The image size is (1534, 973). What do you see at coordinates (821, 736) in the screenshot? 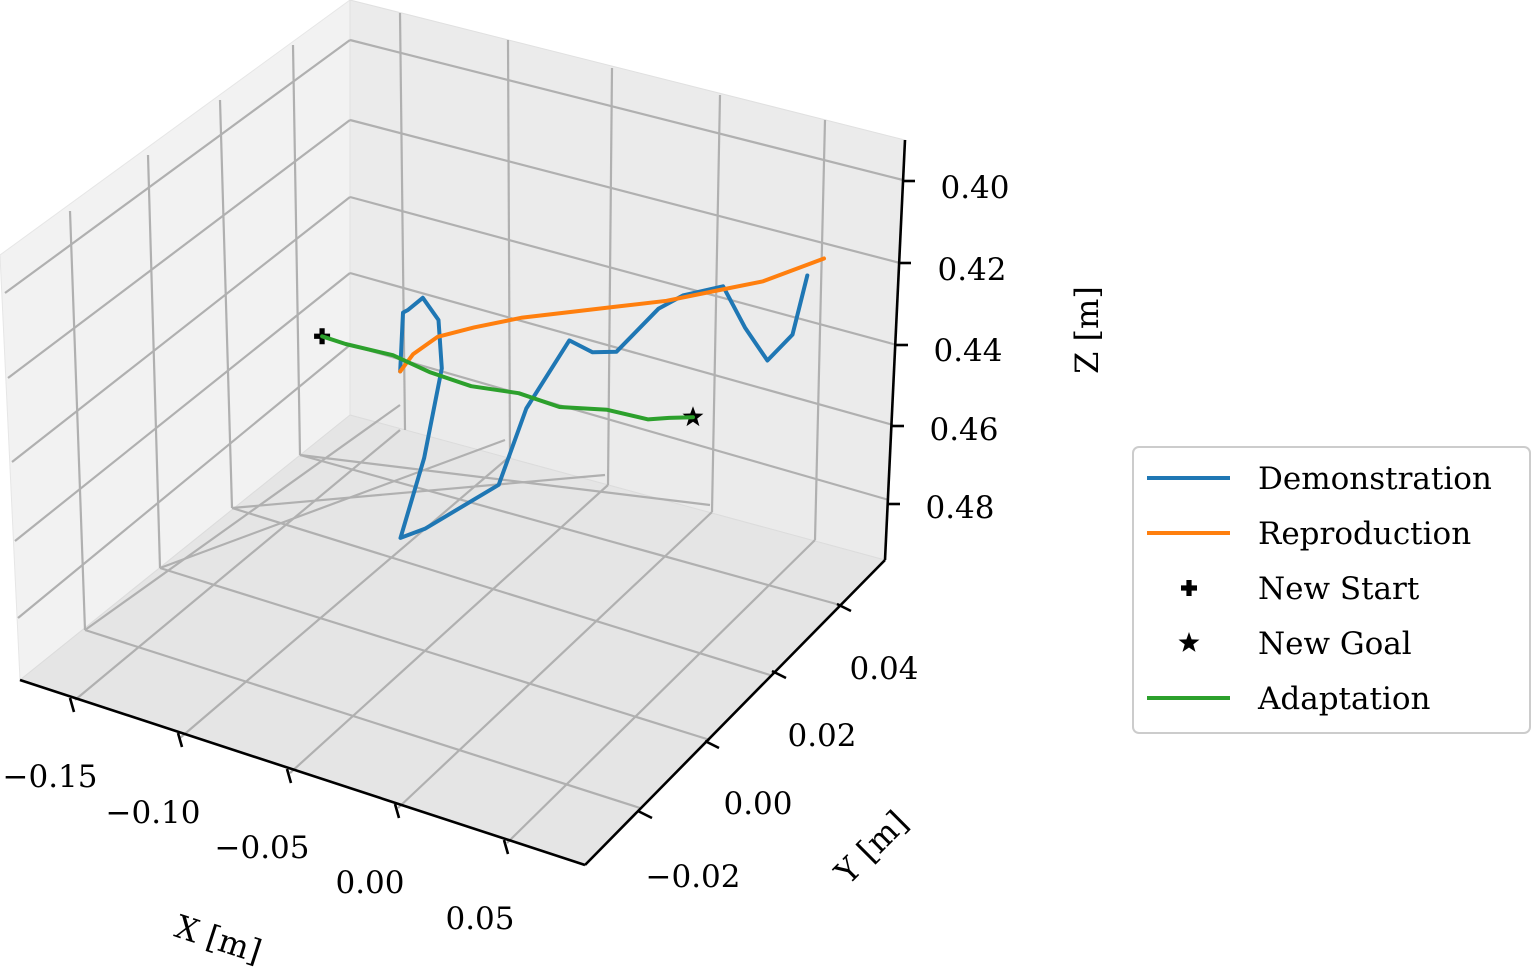
I see `y-tick-label: 0.02` at bounding box center [821, 736].